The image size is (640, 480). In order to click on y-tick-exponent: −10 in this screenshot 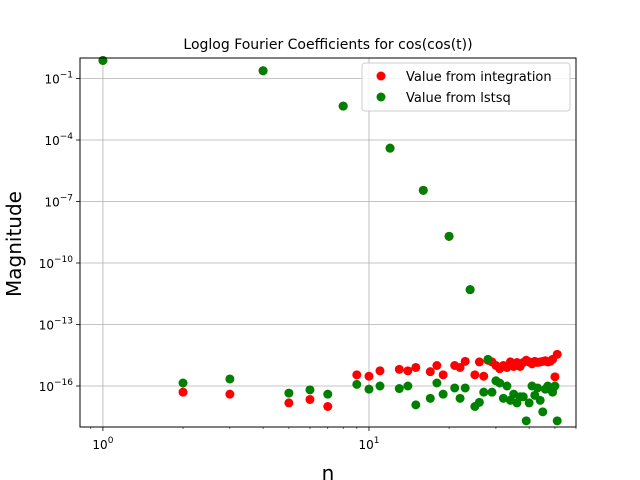, I will do `click(63, 260)`.